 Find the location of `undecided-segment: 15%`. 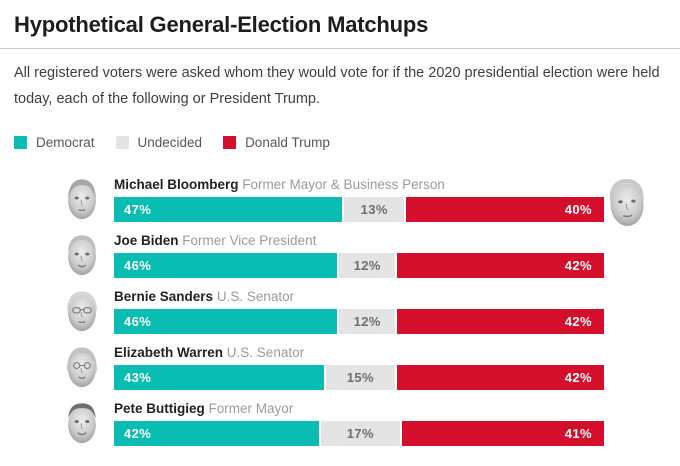

undecided-segment: 15% is located at coordinates (360, 377).